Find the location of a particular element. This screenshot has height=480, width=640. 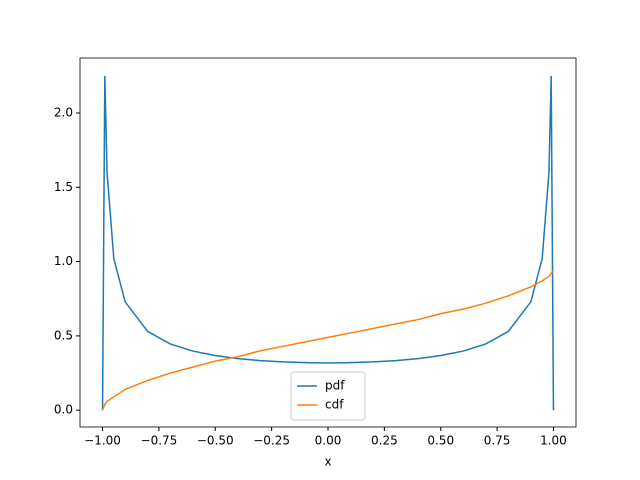

x-tick-label: 1.00 is located at coordinates (553, 441).